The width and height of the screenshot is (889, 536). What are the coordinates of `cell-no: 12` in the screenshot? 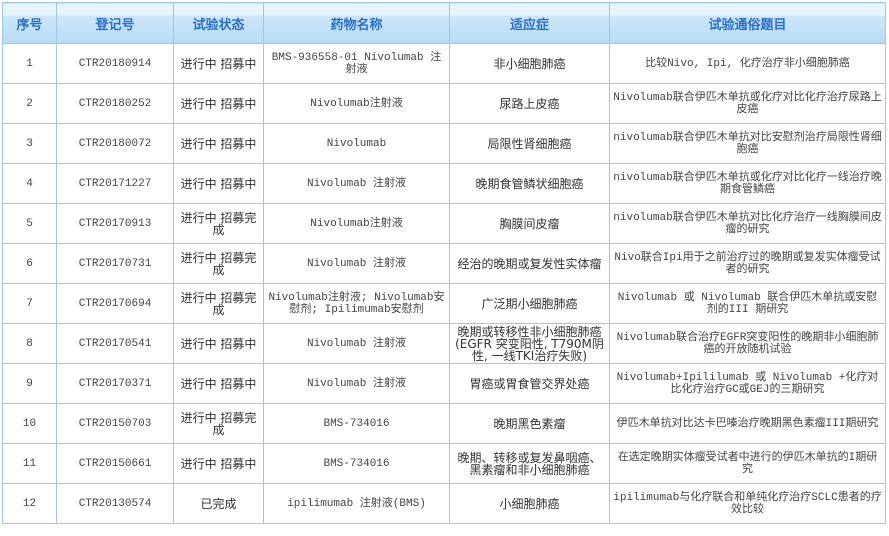 It's located at (29, 503).